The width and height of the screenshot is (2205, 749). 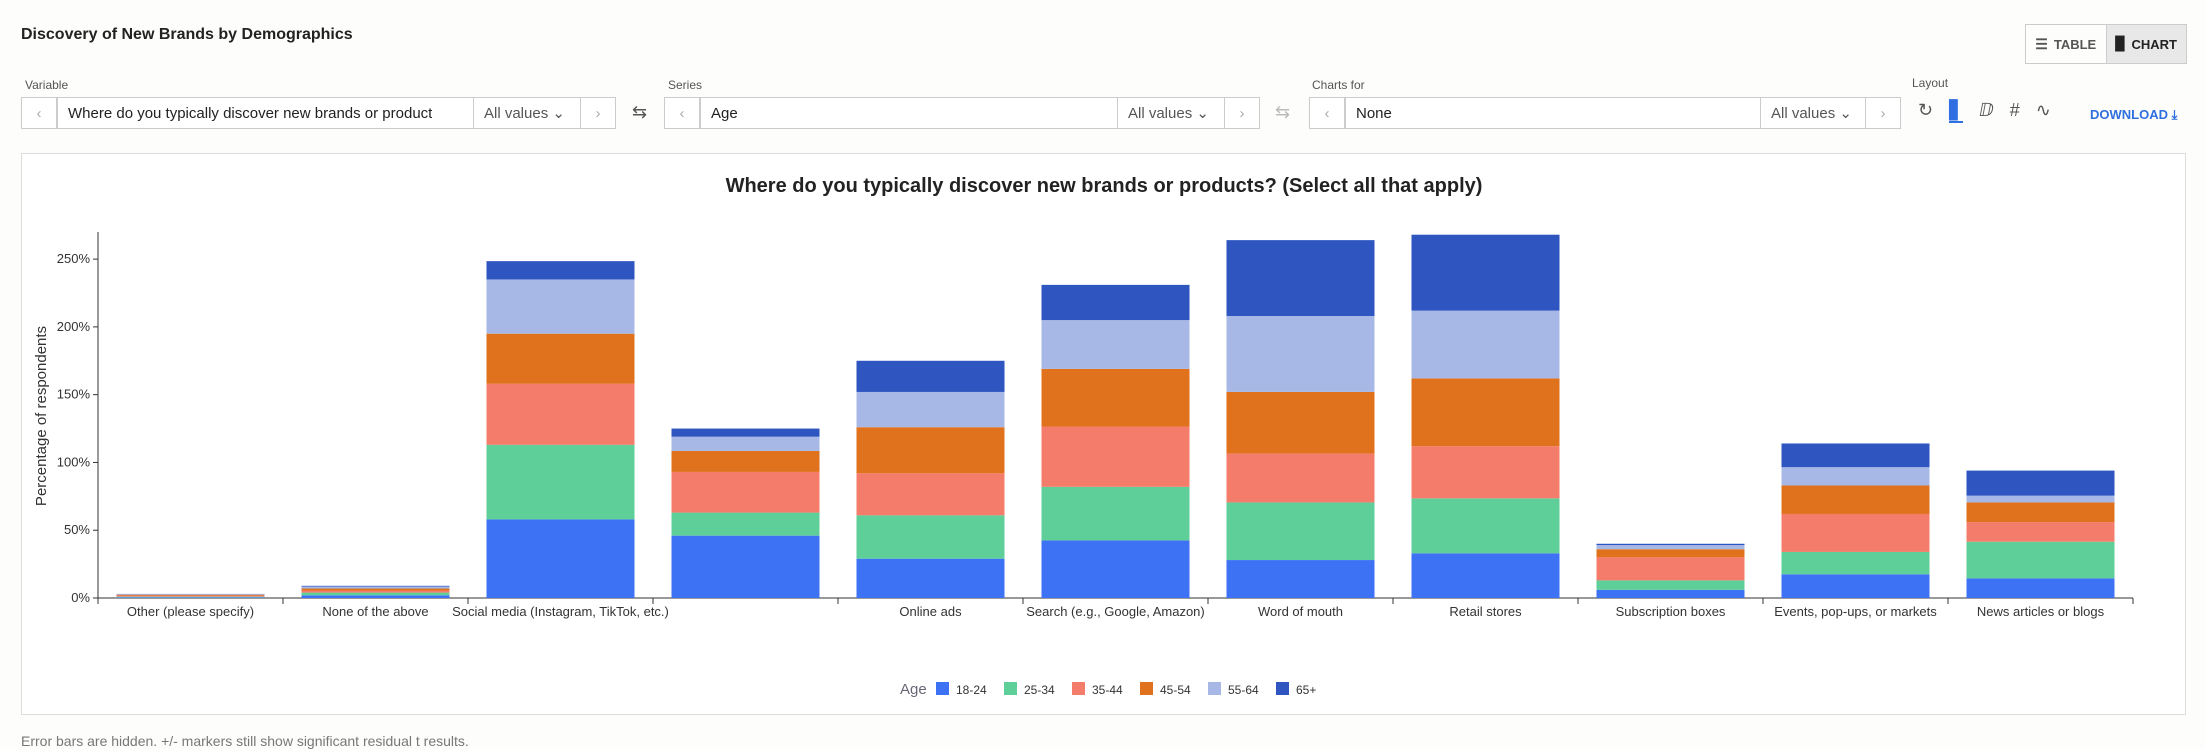 What do you see at coordinates (74, 394) in the screenshot?
I see `y-tick-label: 150%` at bounding box center [74, 394].